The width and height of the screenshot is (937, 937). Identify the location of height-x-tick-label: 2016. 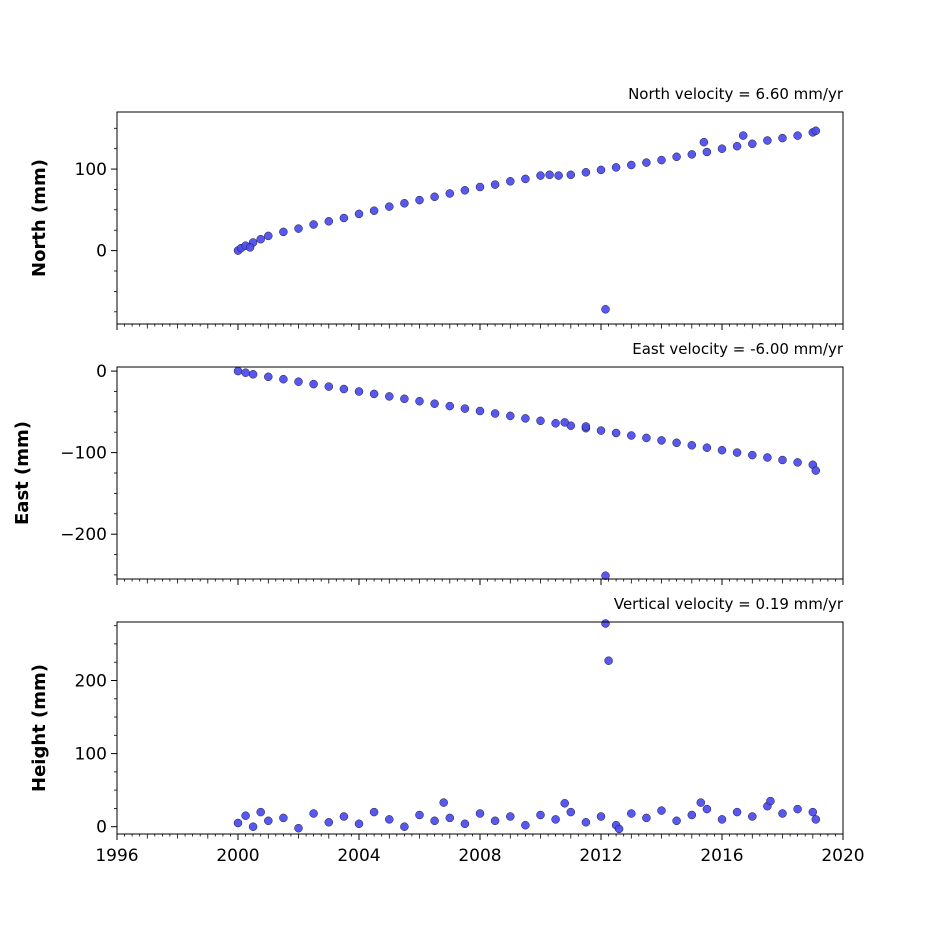
(721, 856).